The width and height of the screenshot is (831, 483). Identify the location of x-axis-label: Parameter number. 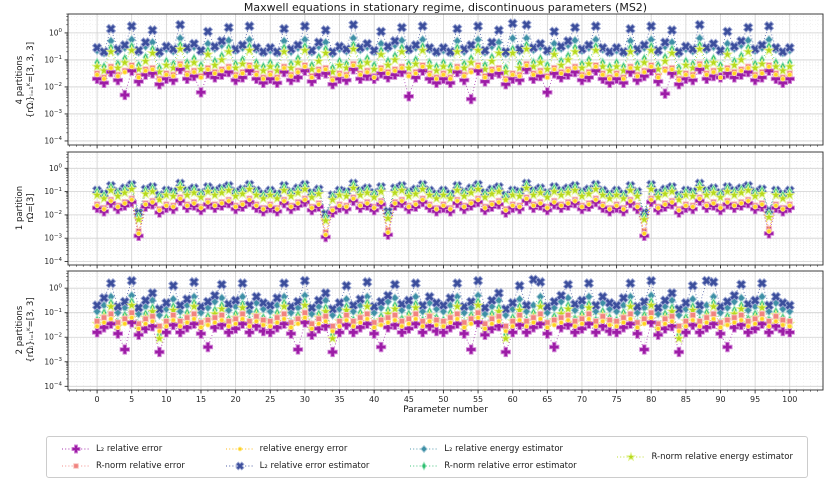
(445, 410).